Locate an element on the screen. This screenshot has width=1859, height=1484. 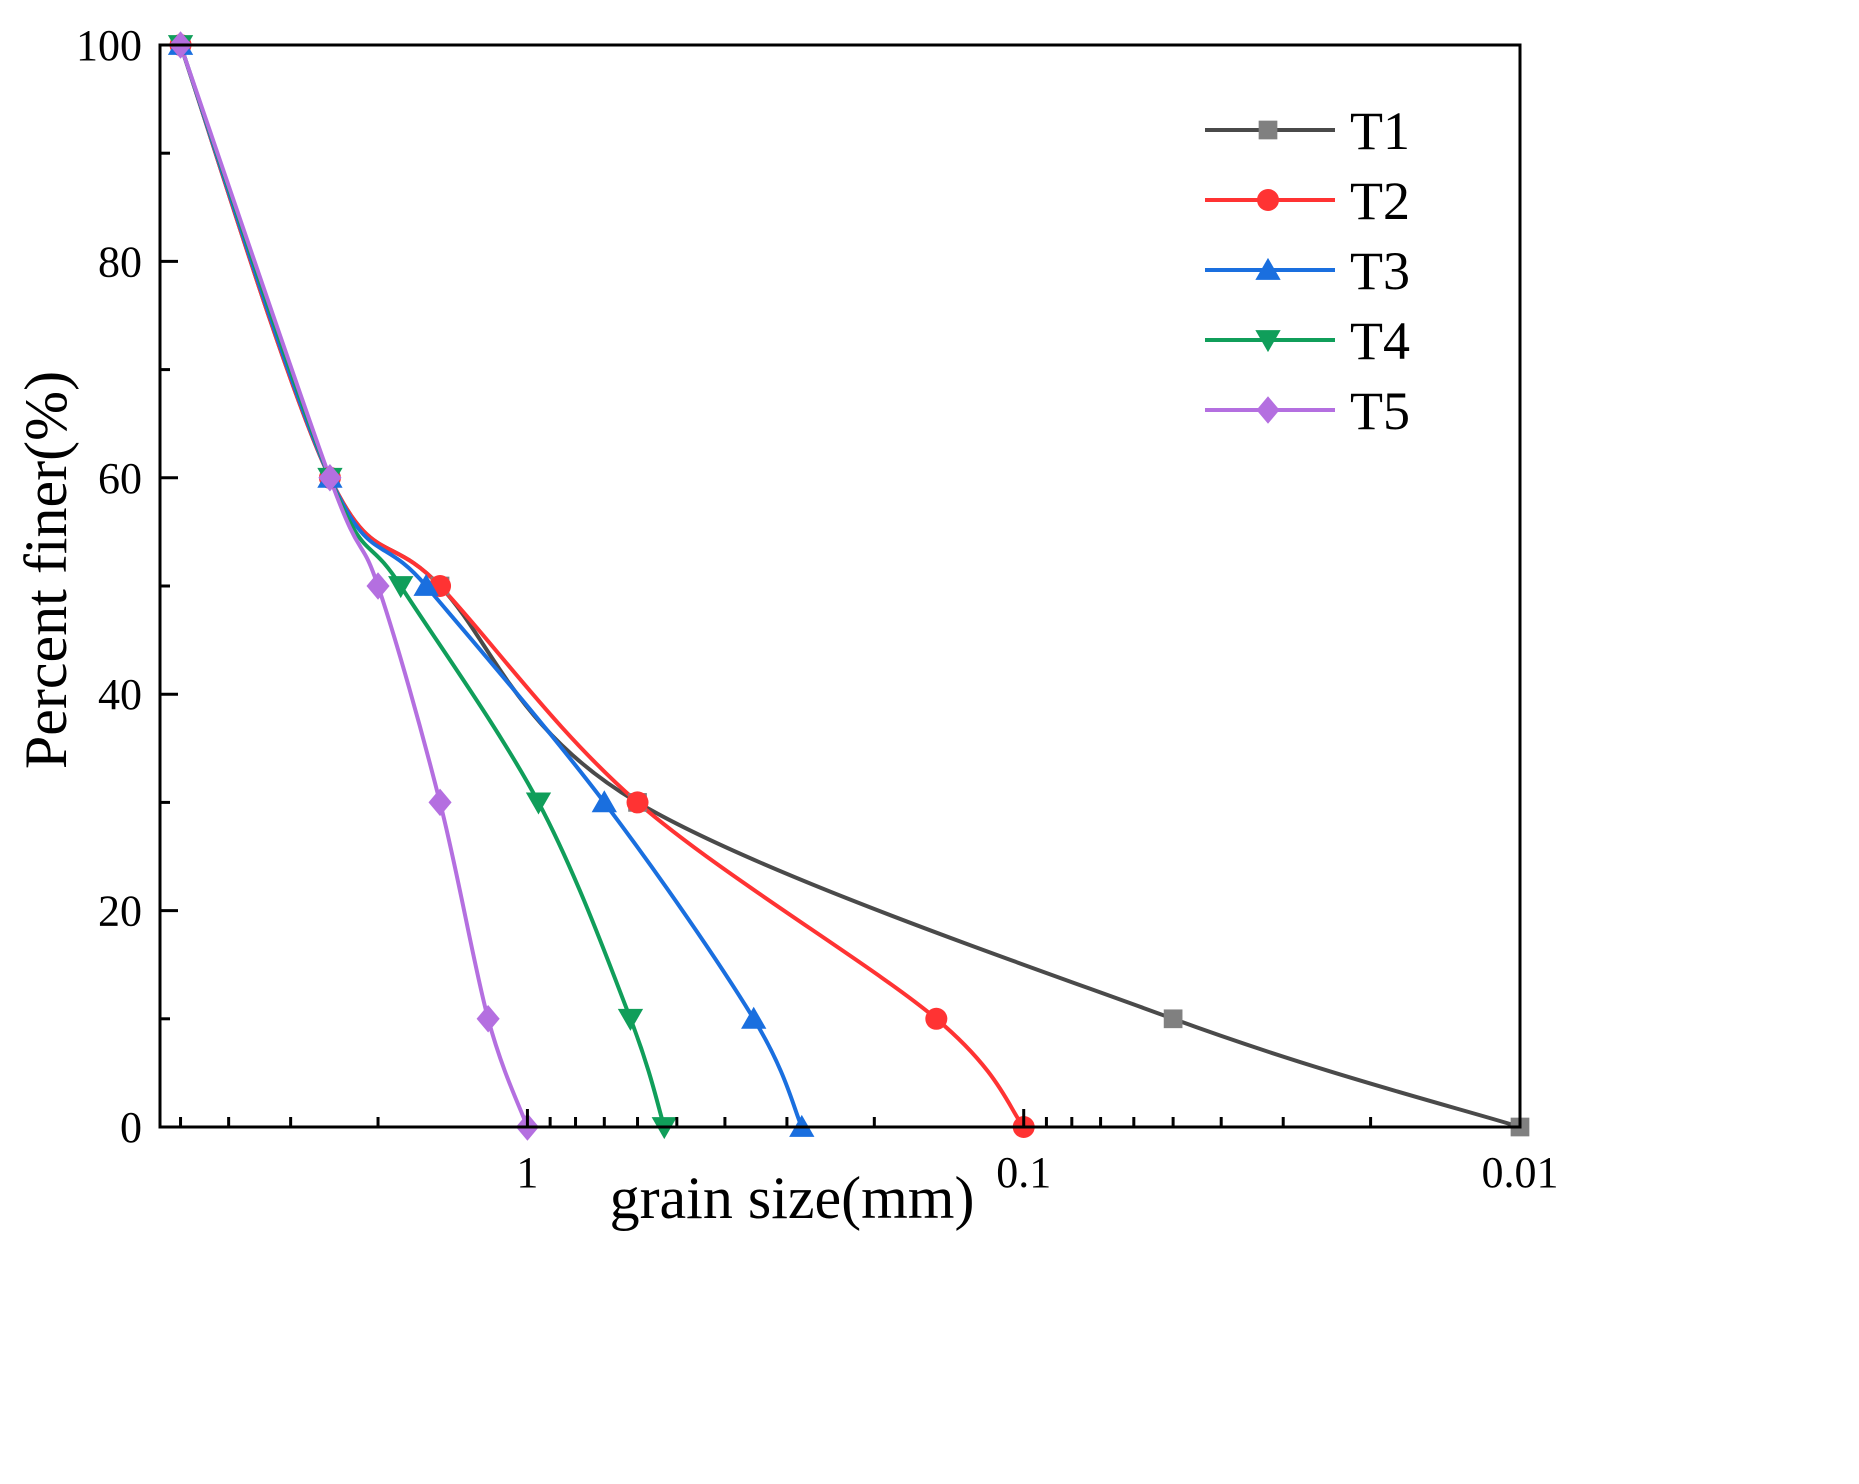
legend-label-t4: T4 is located at coordinates (1380, 341).